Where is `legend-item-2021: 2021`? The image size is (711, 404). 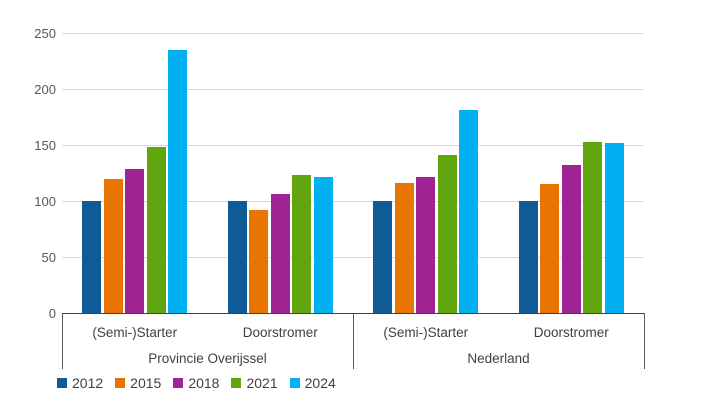
legend-item-2021: 2021 is located at coordinates (254, 383).